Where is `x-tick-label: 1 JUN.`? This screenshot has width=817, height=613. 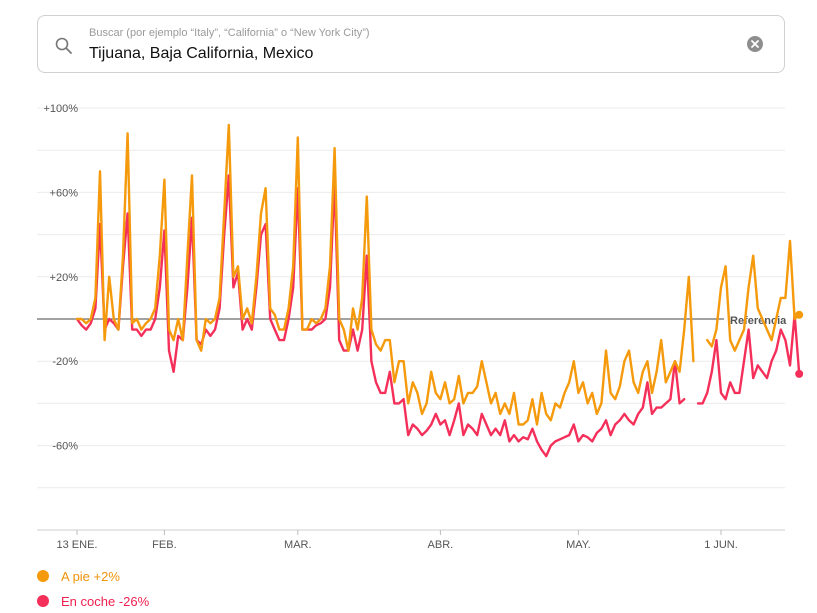 x-tick-label: 1 JUN. is located at coordinates (721, 545).